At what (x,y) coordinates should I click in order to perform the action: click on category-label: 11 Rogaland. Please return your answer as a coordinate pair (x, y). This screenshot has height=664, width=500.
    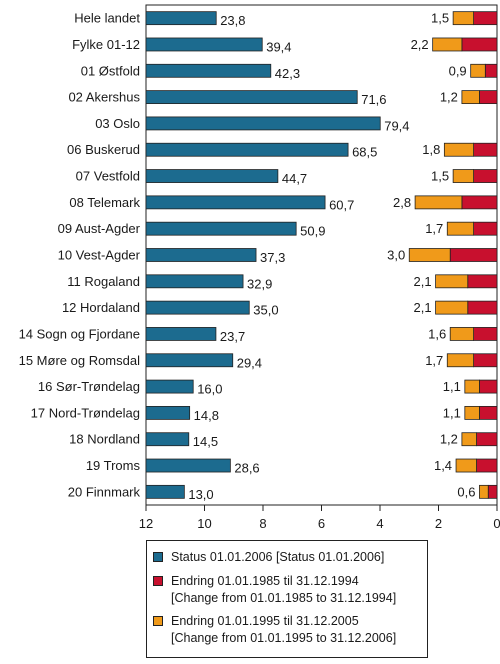
    Looking at the image, I should click on (103, 281).